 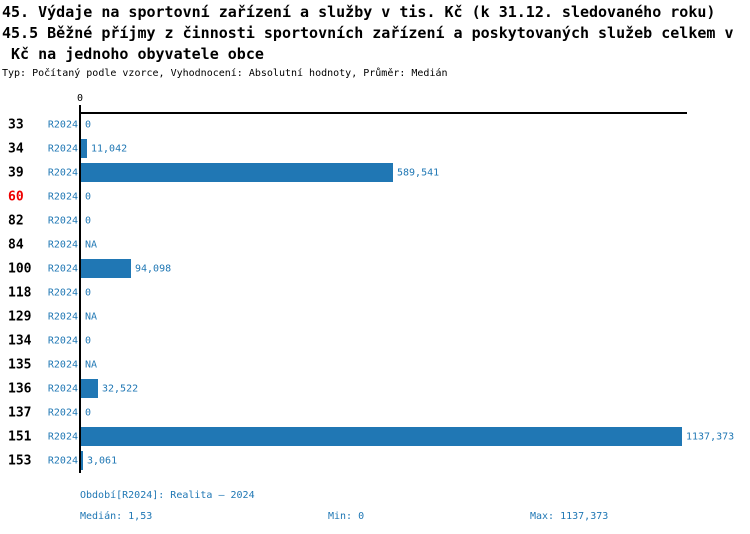 I want to click on row-category-label: 129, so click(x=20, y=317).